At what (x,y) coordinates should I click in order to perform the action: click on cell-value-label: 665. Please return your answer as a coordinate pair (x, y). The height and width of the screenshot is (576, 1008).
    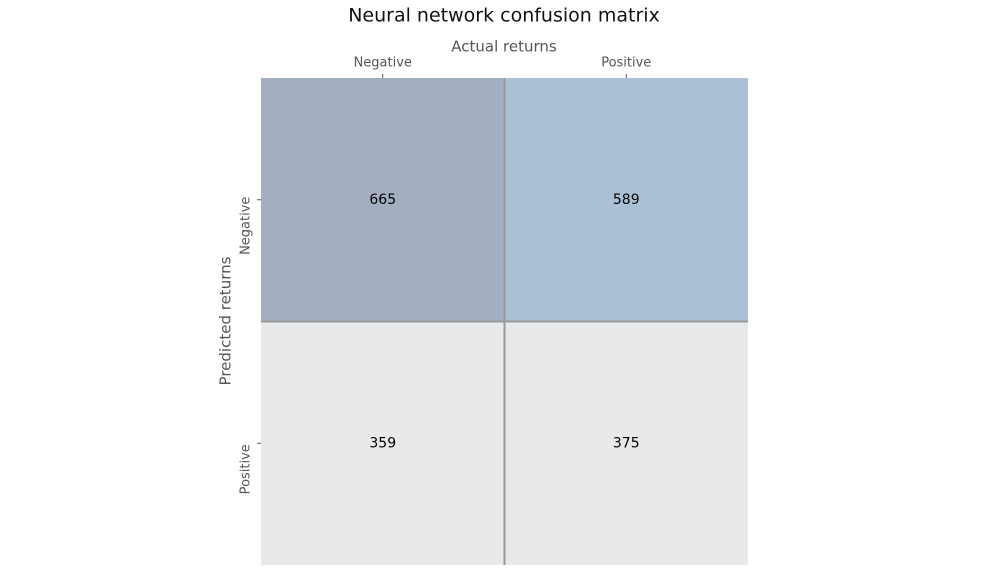
    Looking at the image, I should click on (382, 200).